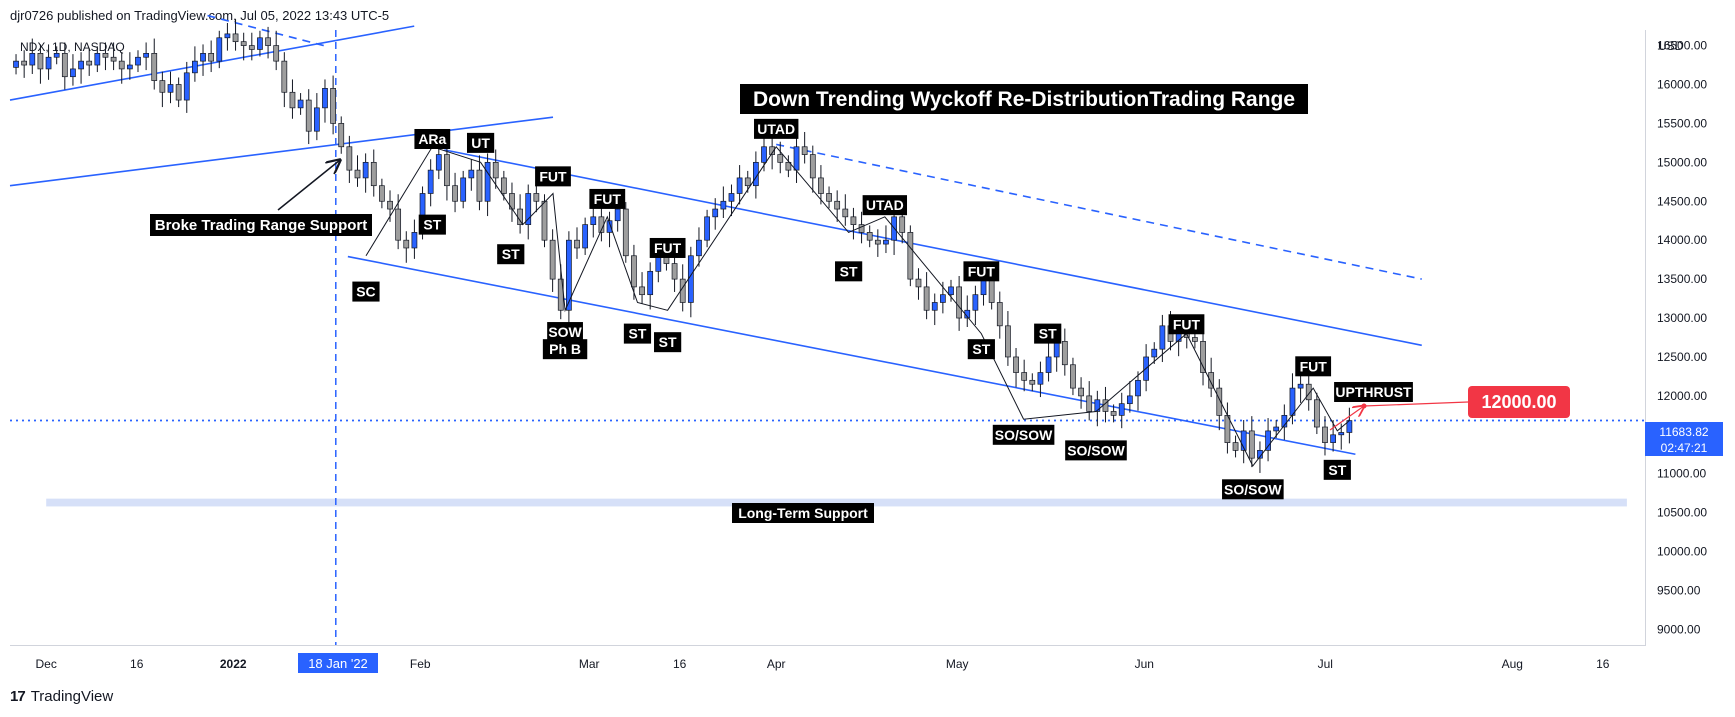 This screenshot has width=1735, height=717. I want to click on x-tick-label: Dec, so click(46, 664).